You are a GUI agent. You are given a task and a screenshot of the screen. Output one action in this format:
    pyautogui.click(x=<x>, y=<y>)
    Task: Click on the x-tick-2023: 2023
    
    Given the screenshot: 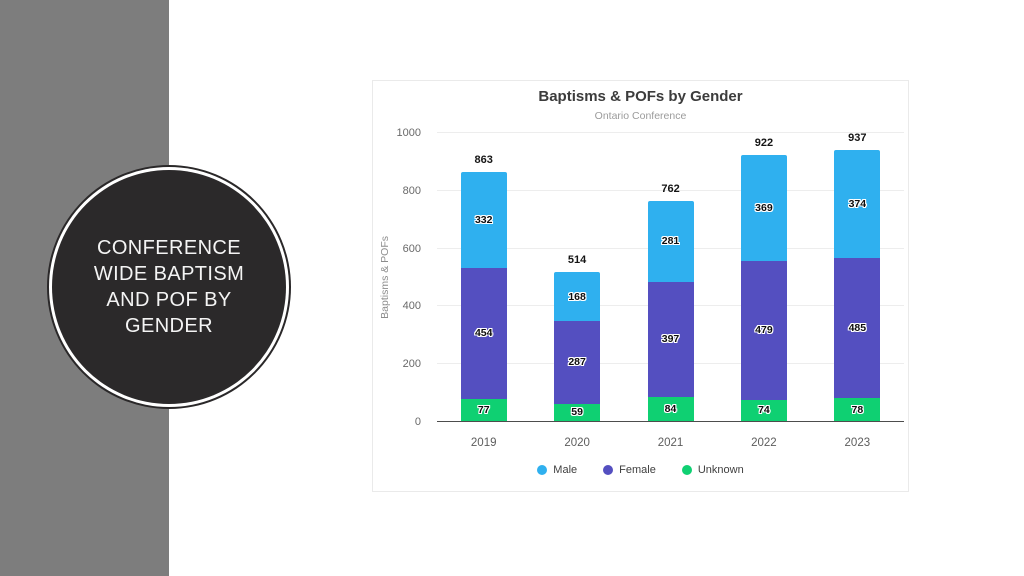 What is the action you would take?
    pyautogui.click(x=857, y=443)
    